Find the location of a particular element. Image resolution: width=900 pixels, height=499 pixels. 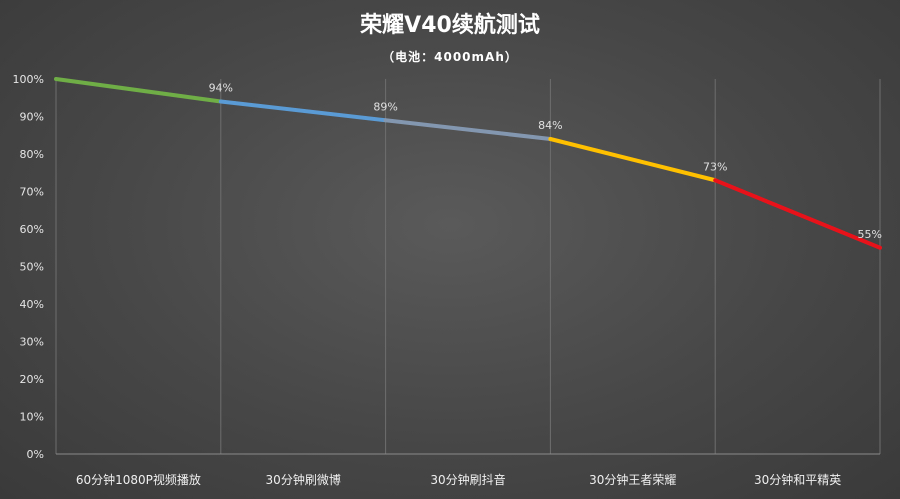

x-tick-label: 30分钟和平精英 is located at coordinates (797, 479).